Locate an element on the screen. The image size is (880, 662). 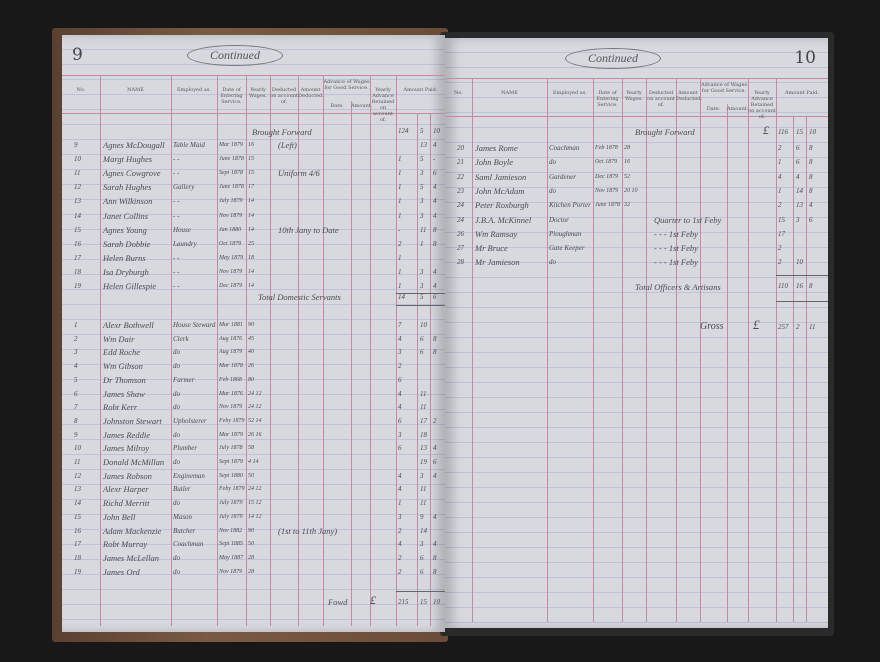
yearly-wages: 17 is located at coordinates (251, 187).